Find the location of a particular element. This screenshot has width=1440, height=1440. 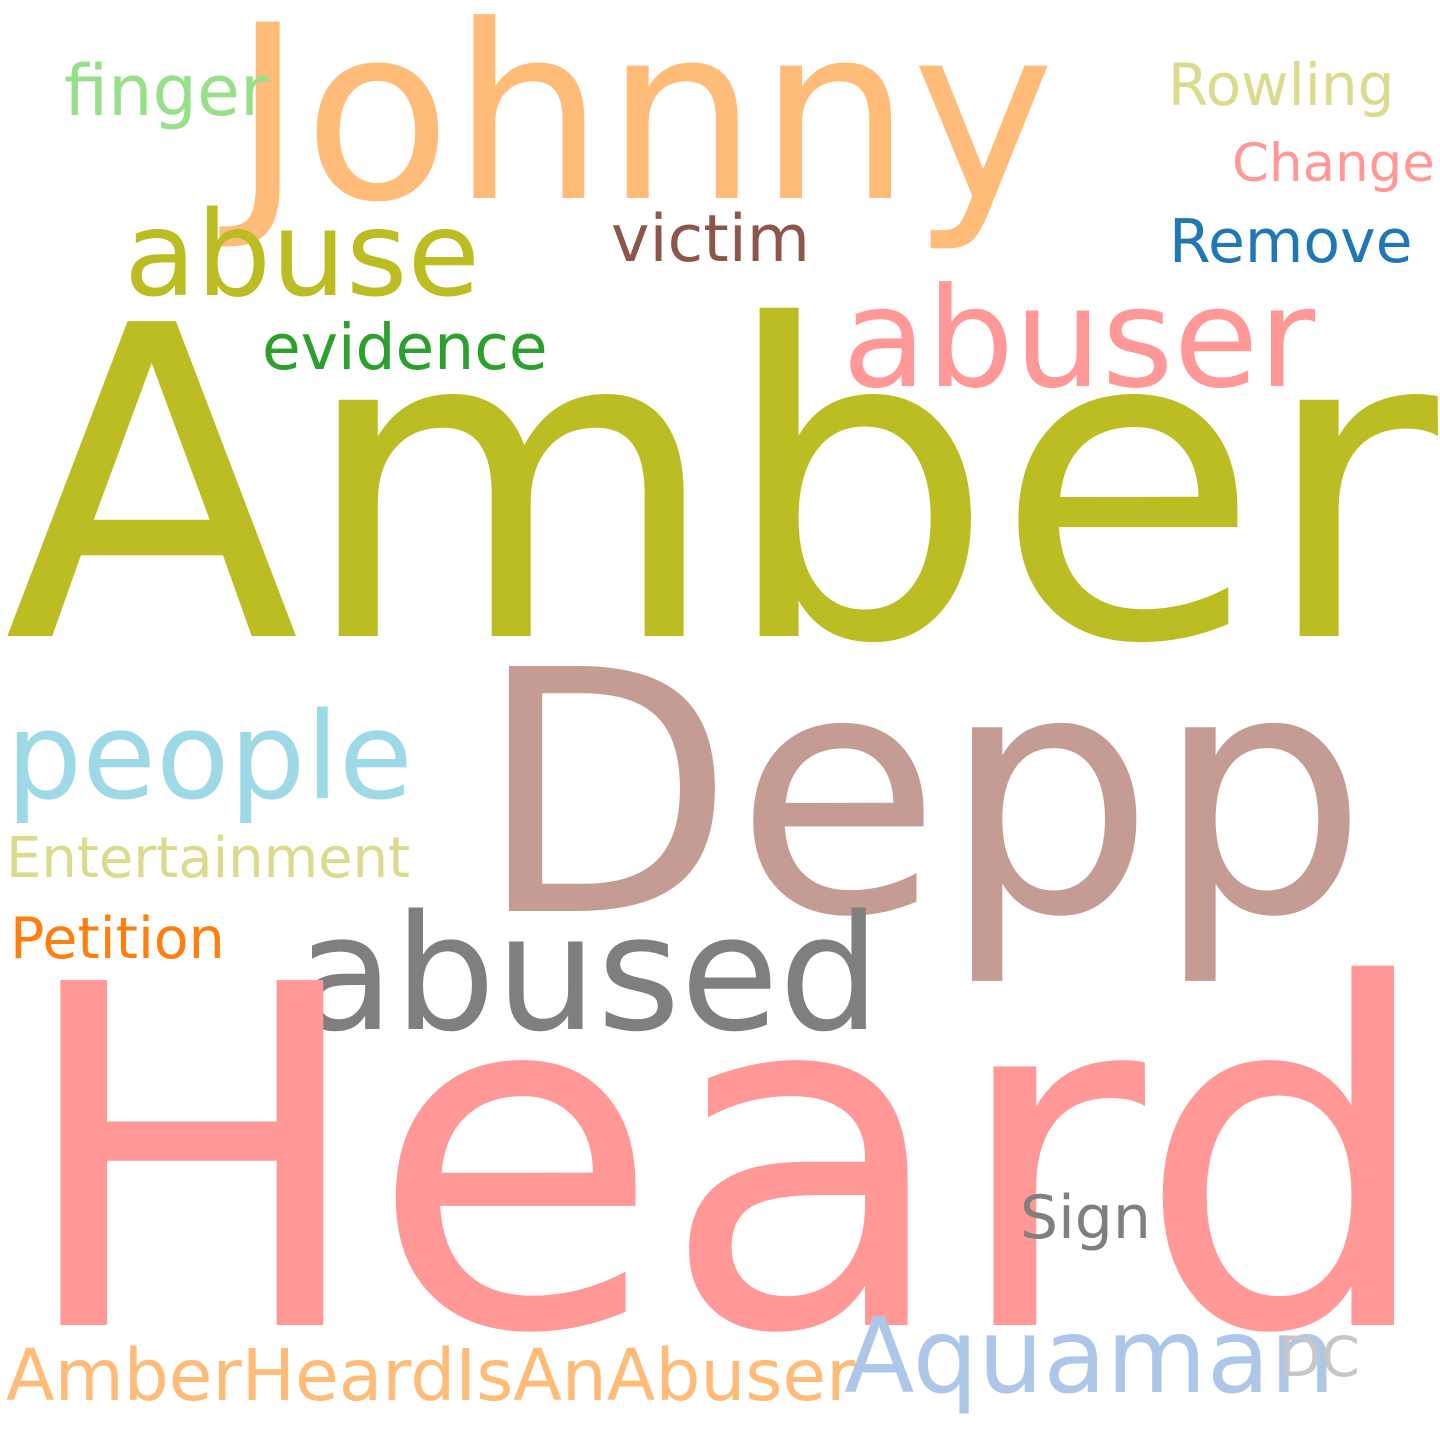

word-entertainment: Entertainment is located at coordinates (208, 858).